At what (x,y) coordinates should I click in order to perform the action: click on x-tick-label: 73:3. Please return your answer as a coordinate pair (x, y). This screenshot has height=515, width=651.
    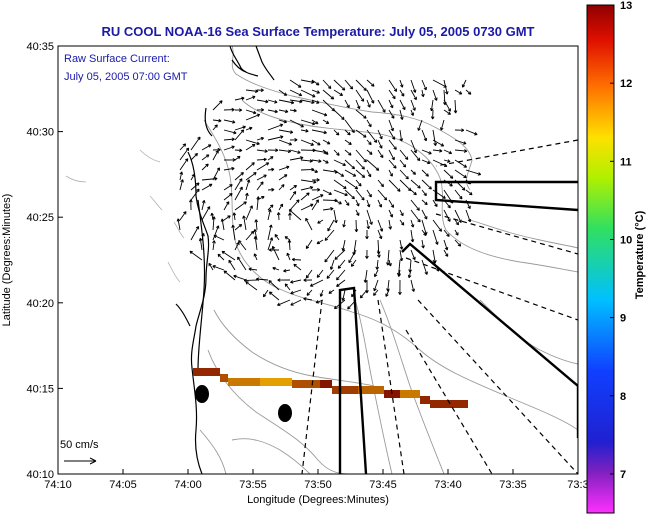
    Looking at the image, I should click on (577, 485).